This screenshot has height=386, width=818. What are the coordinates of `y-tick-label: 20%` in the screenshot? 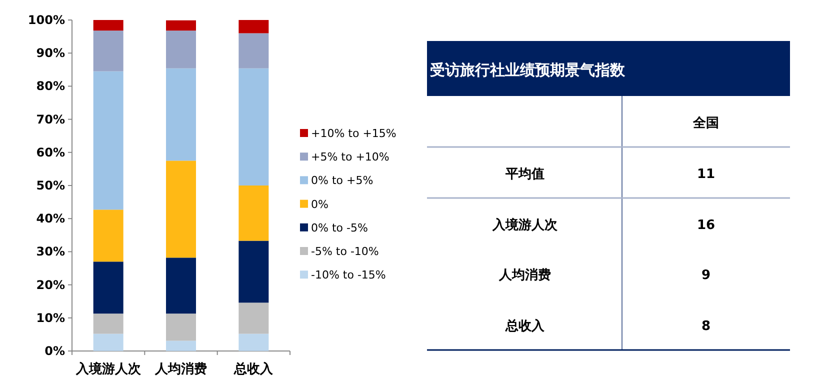 It's located at (50, 285).